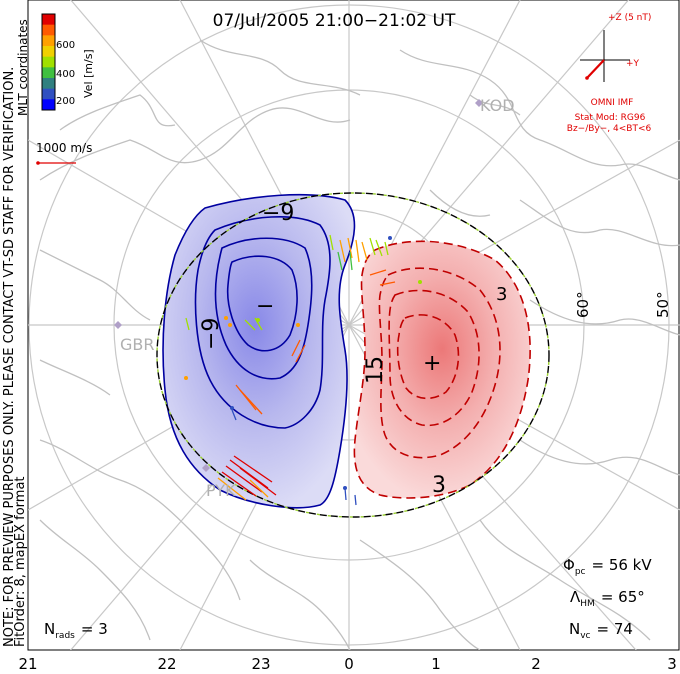 The width and height of the screenshot is (680, 674). Describe the element at coordinates (278, 213) in the screenshot. I see `contour-label-neg-top: −9` at that location.